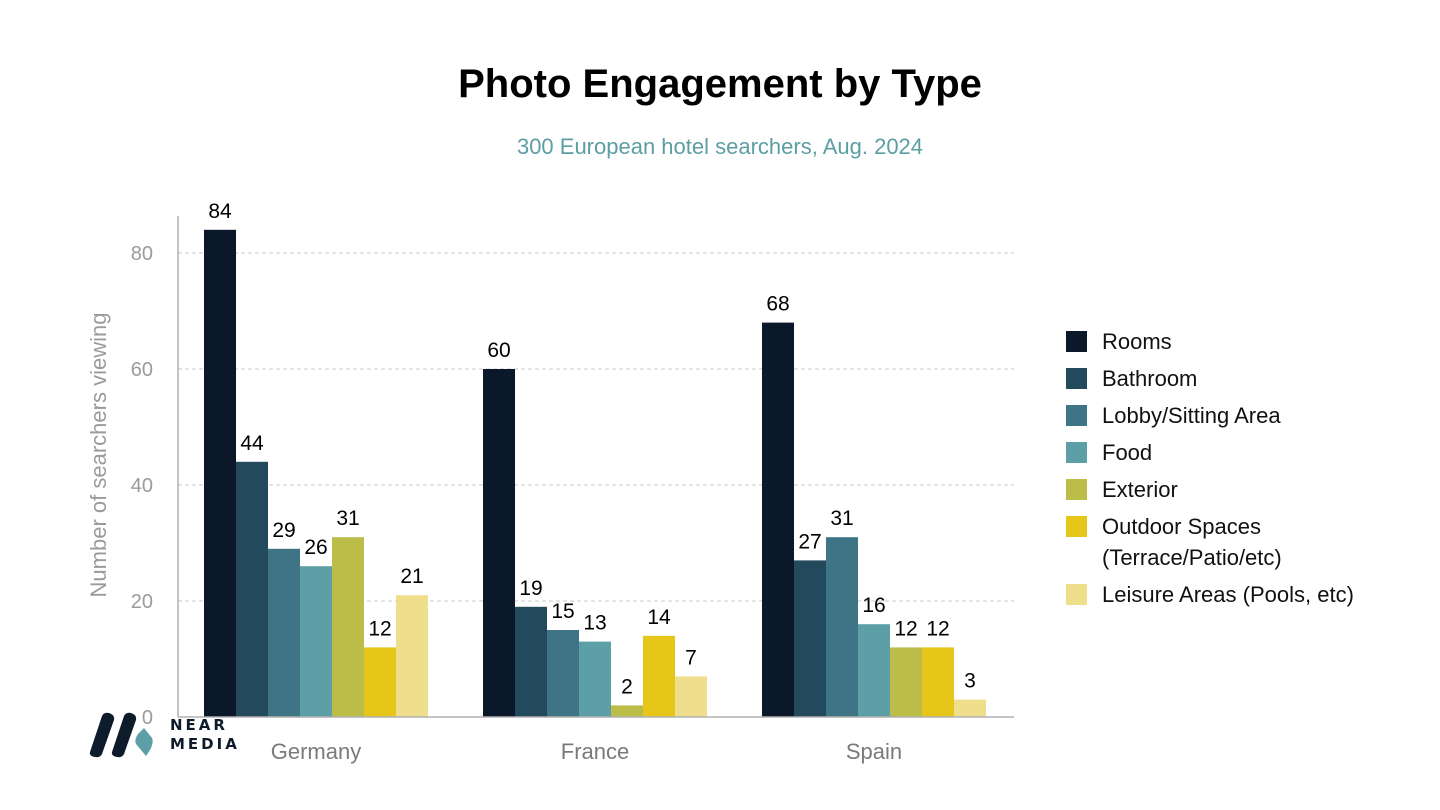  I want to click on logo-word-media: MEDIA, so click(205, 744).